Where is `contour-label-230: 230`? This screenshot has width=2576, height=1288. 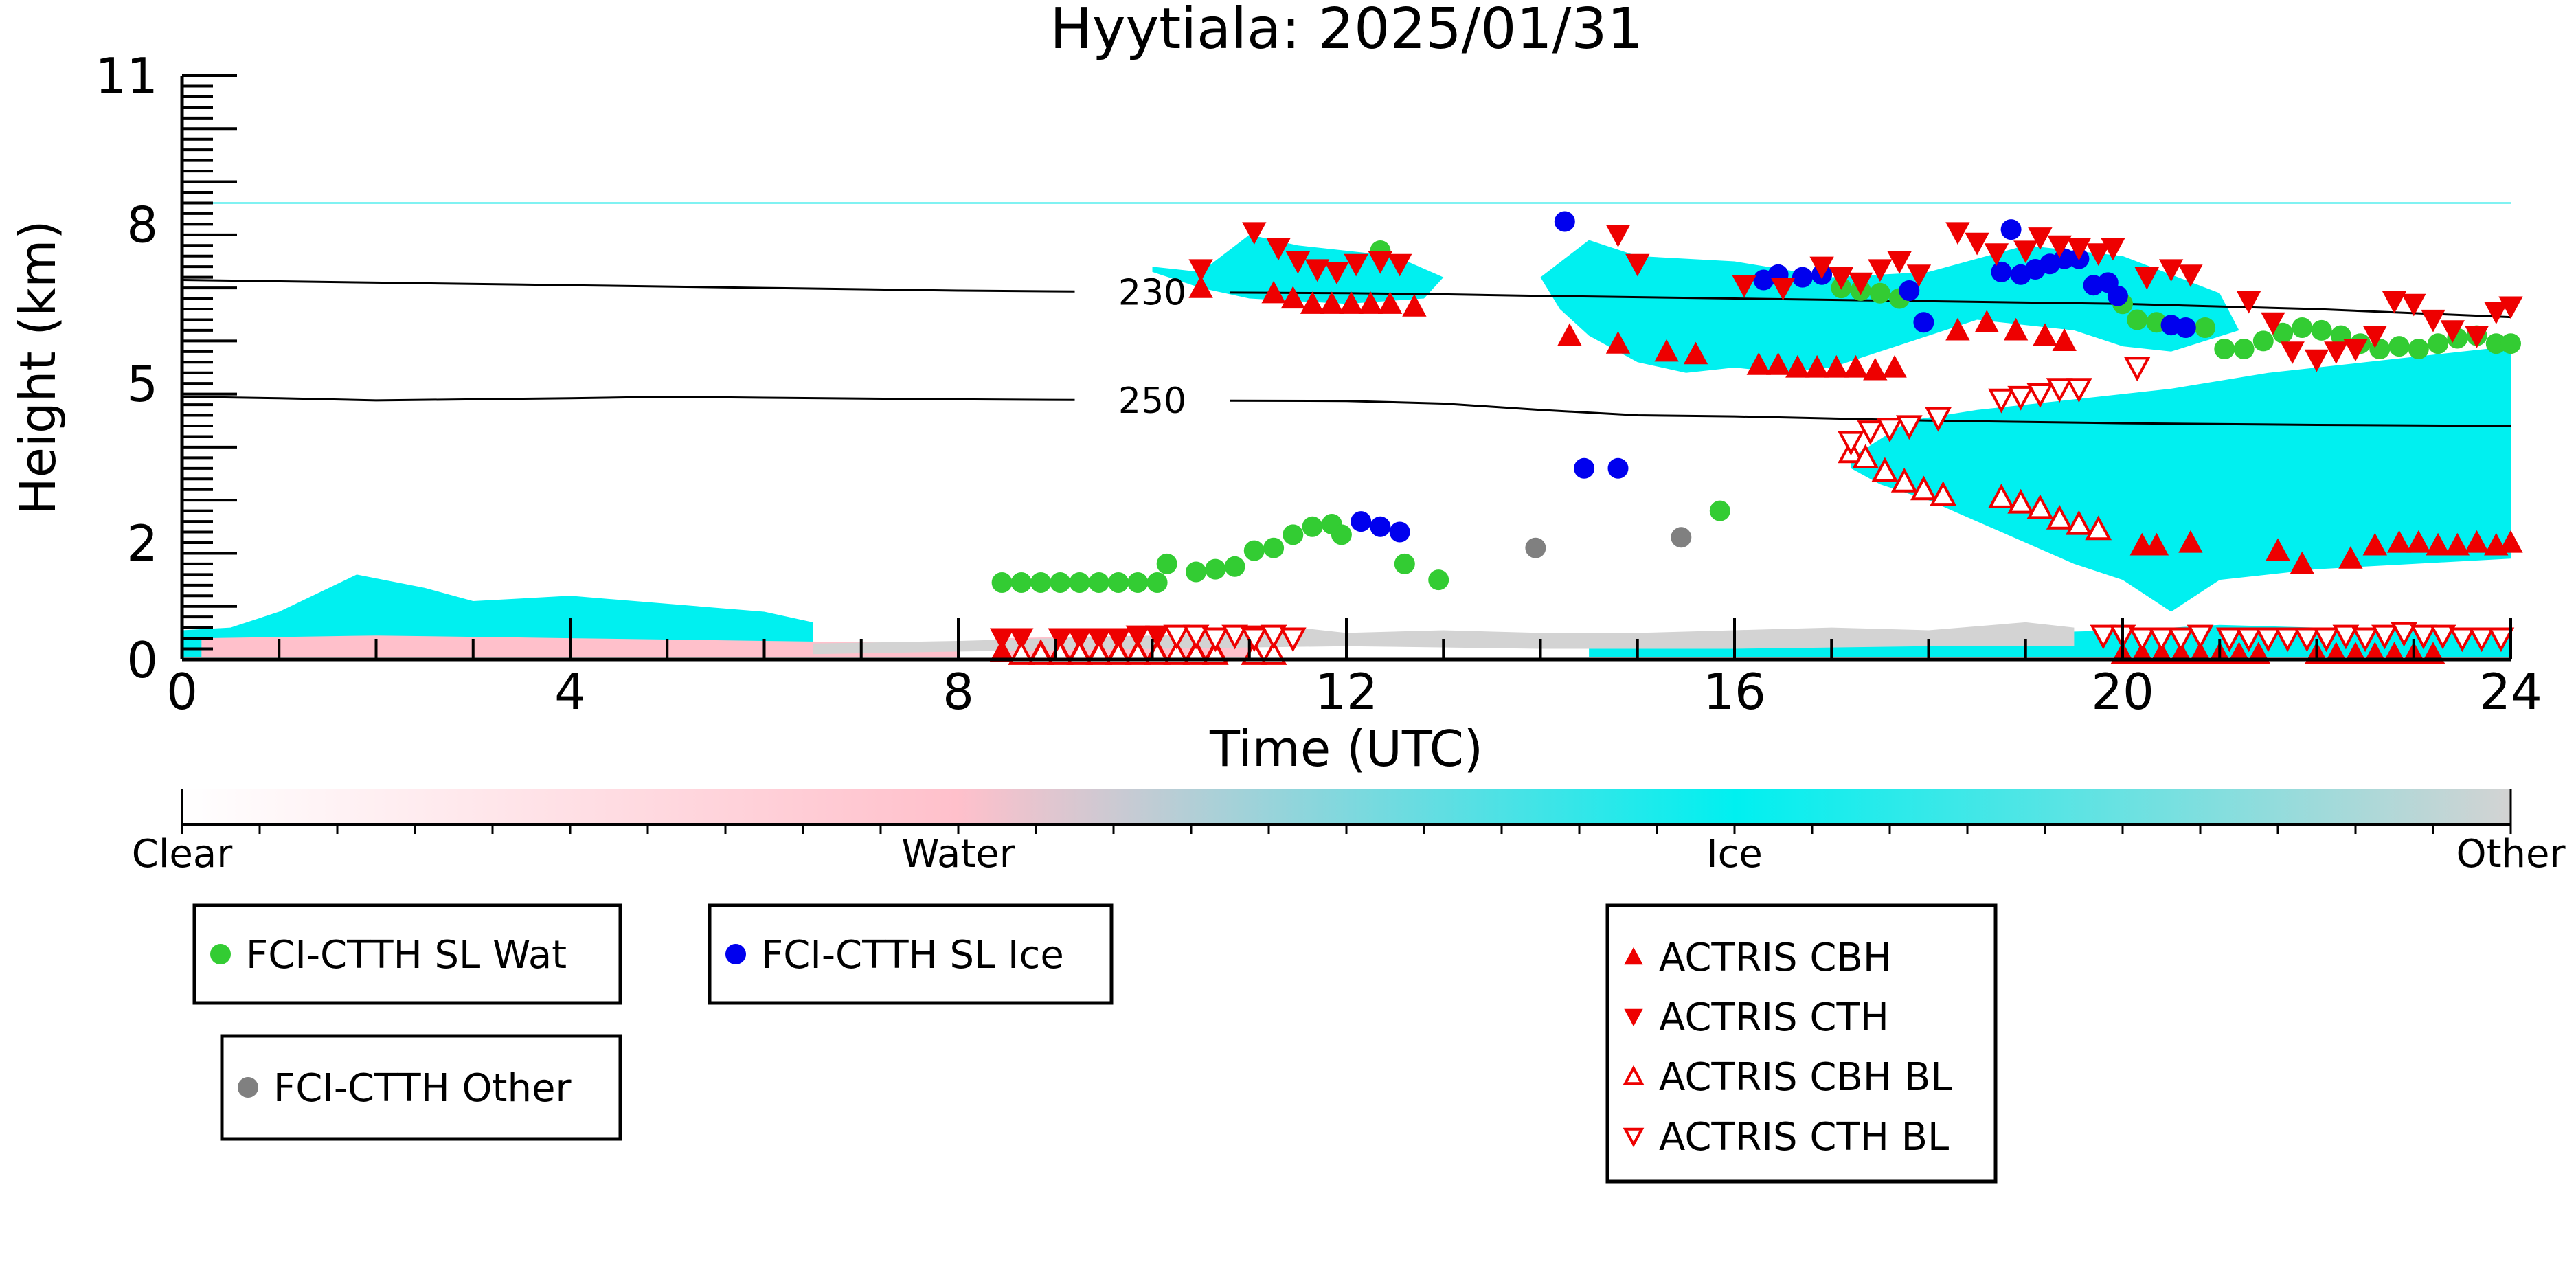
contour-label-230: 230 is located at coordinates (1152, 292).